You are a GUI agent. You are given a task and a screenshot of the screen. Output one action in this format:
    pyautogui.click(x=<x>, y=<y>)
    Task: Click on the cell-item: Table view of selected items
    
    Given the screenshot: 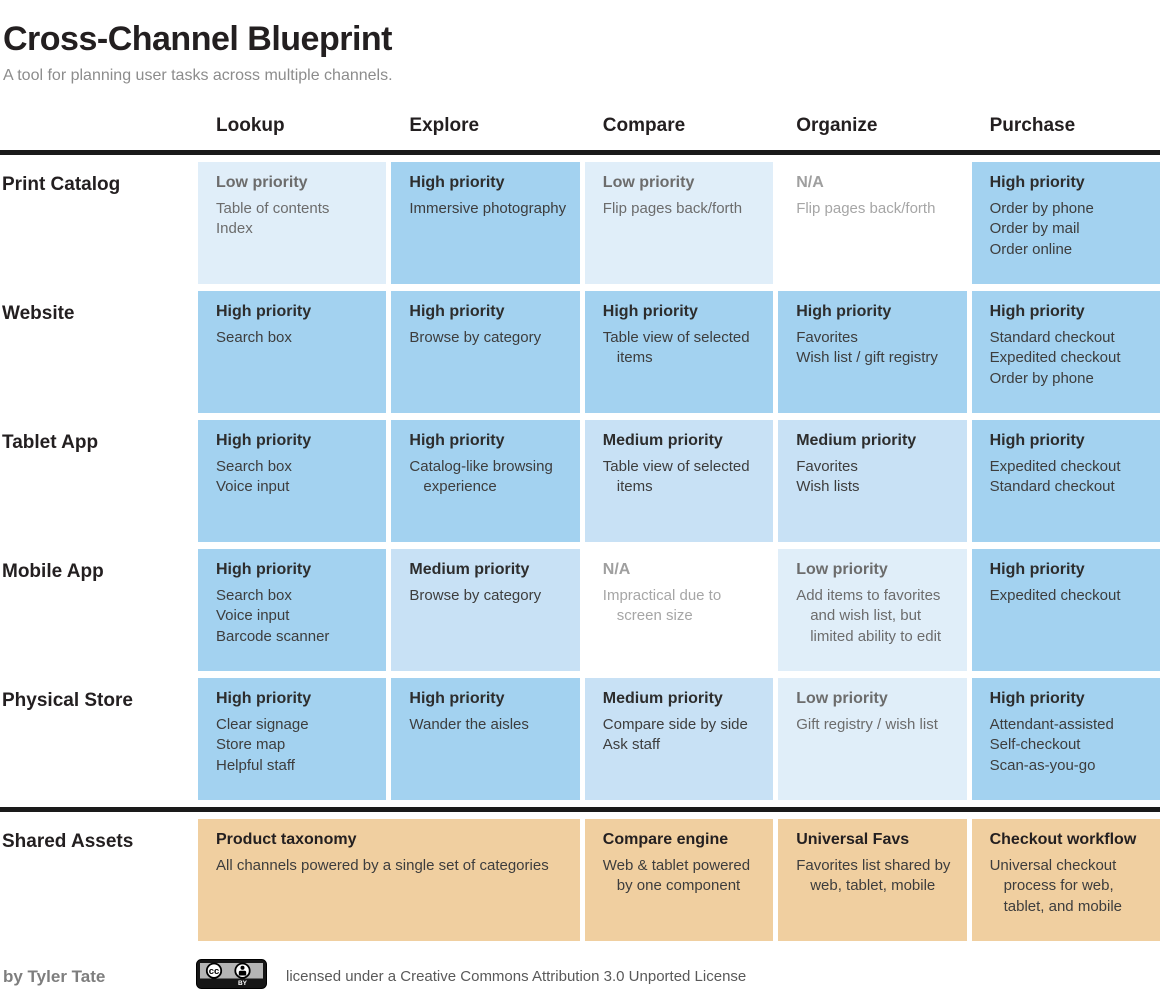 What is the action you would take?
    pyautogui.click(x=676, y=348)
    